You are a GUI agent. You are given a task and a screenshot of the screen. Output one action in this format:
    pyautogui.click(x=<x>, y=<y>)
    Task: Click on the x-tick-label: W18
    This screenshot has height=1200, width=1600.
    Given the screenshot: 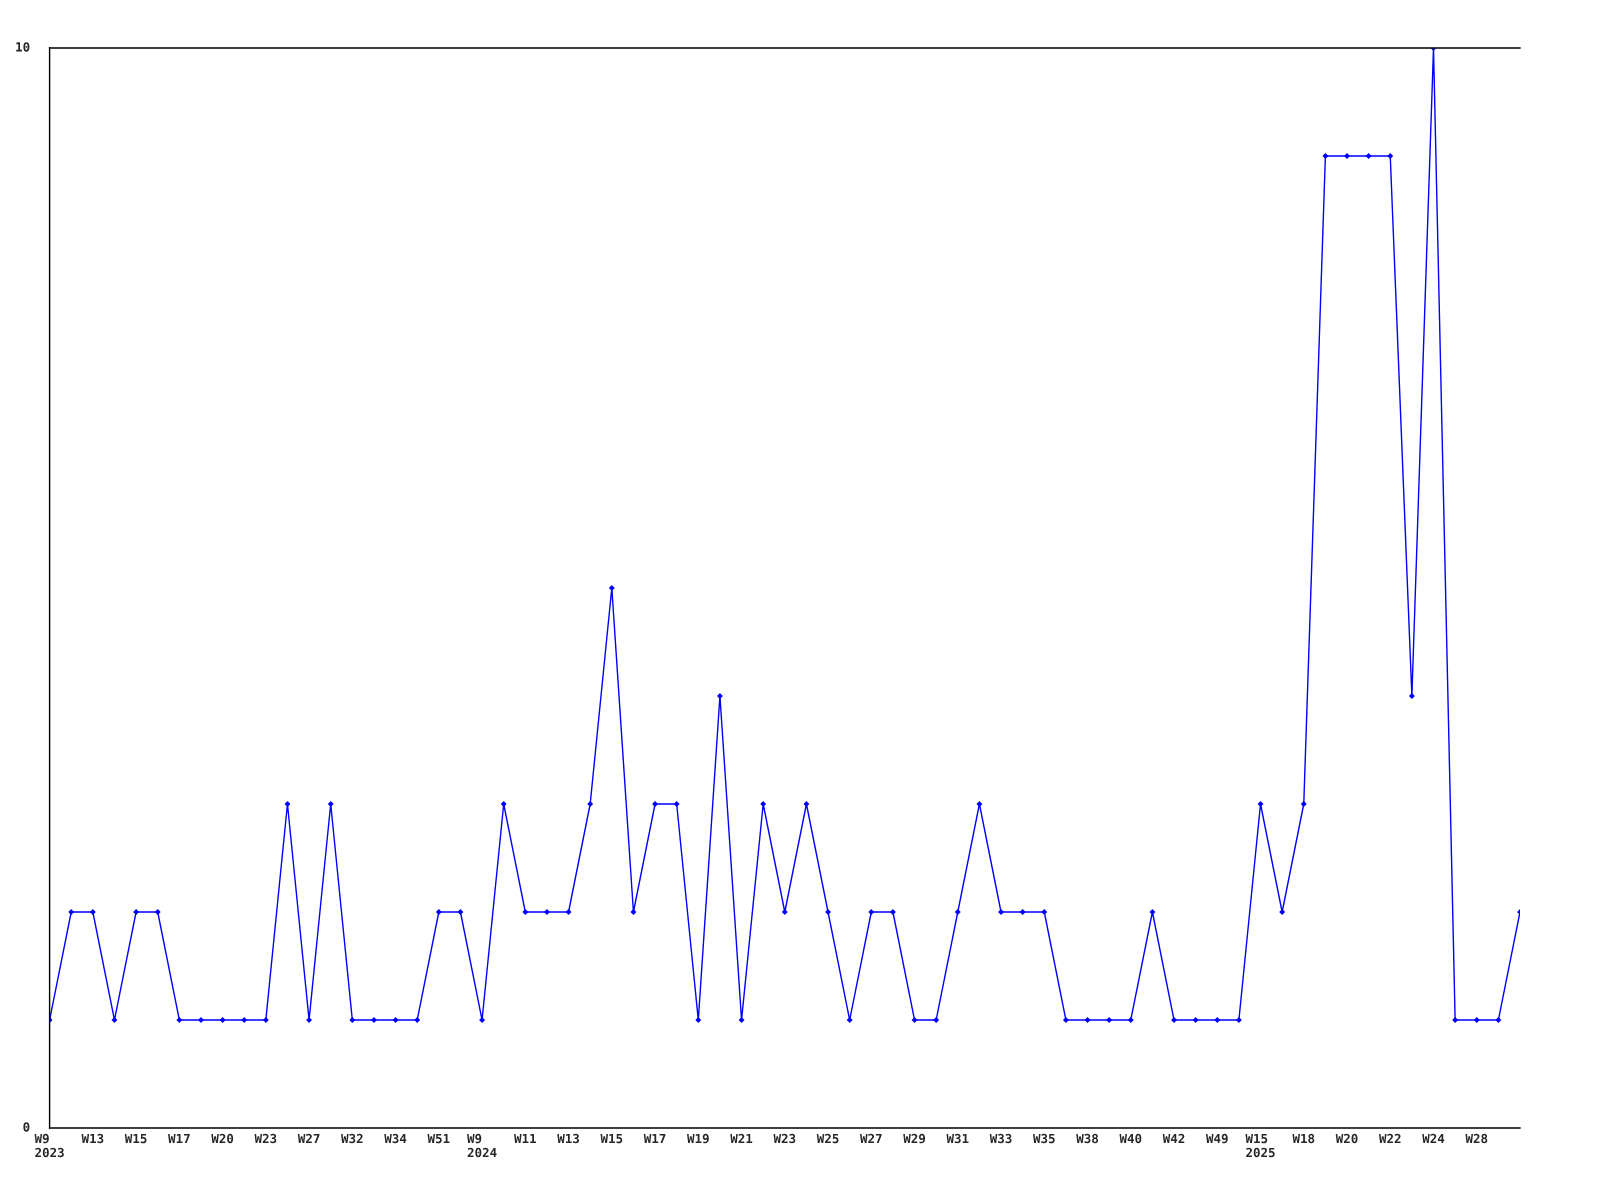 What is the action you would take?
    pyautogui.click(x=1303, y=1138)
    